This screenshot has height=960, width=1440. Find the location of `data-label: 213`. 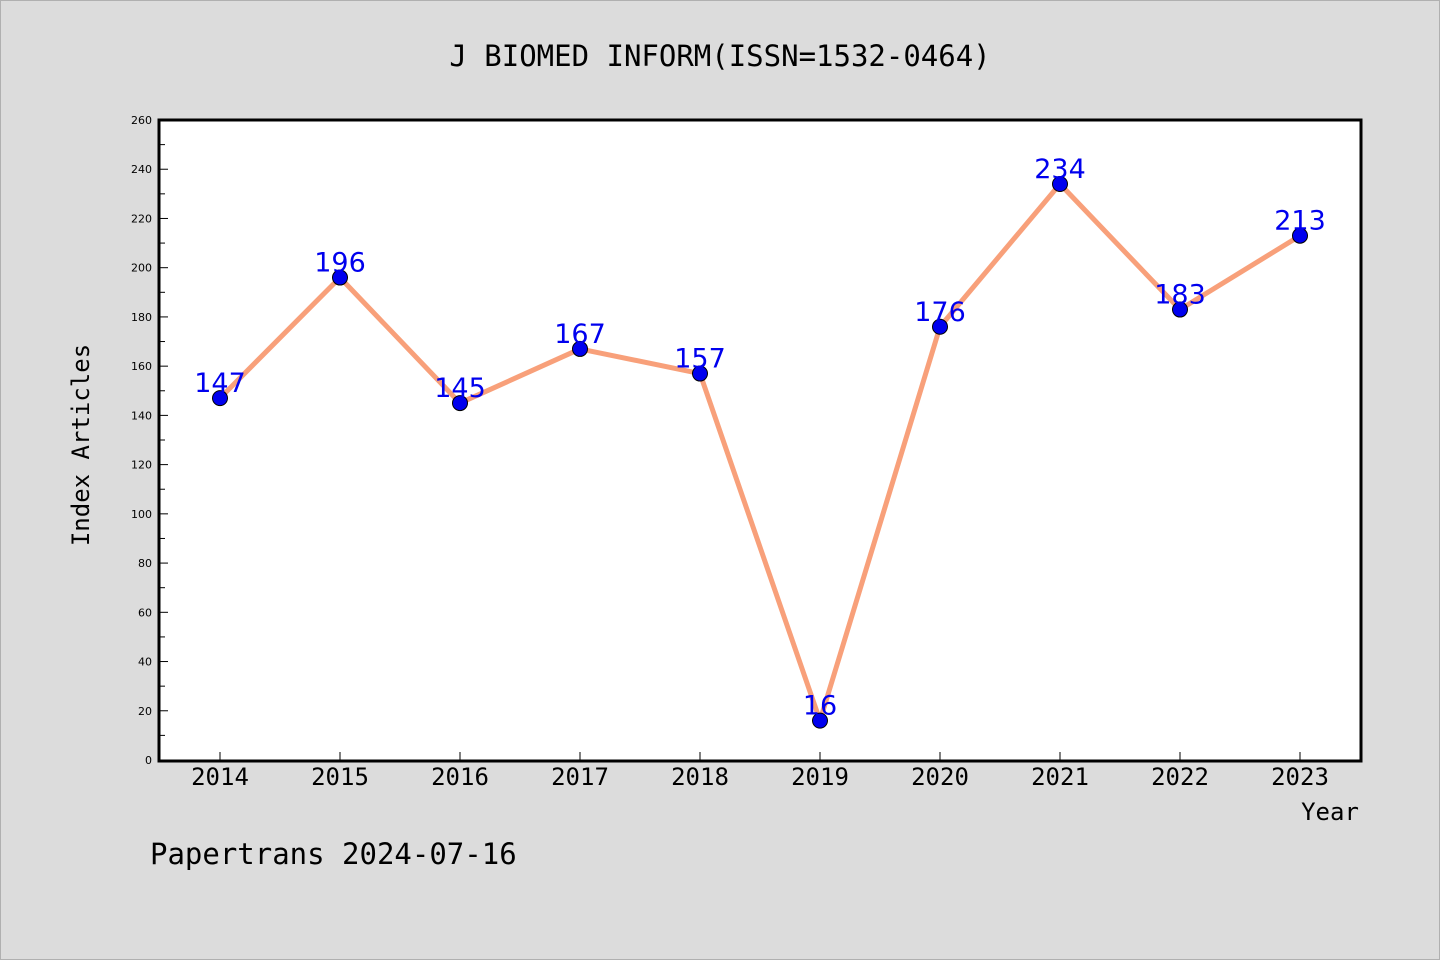

data-label: 213 is located at coordinates (1300, 221).